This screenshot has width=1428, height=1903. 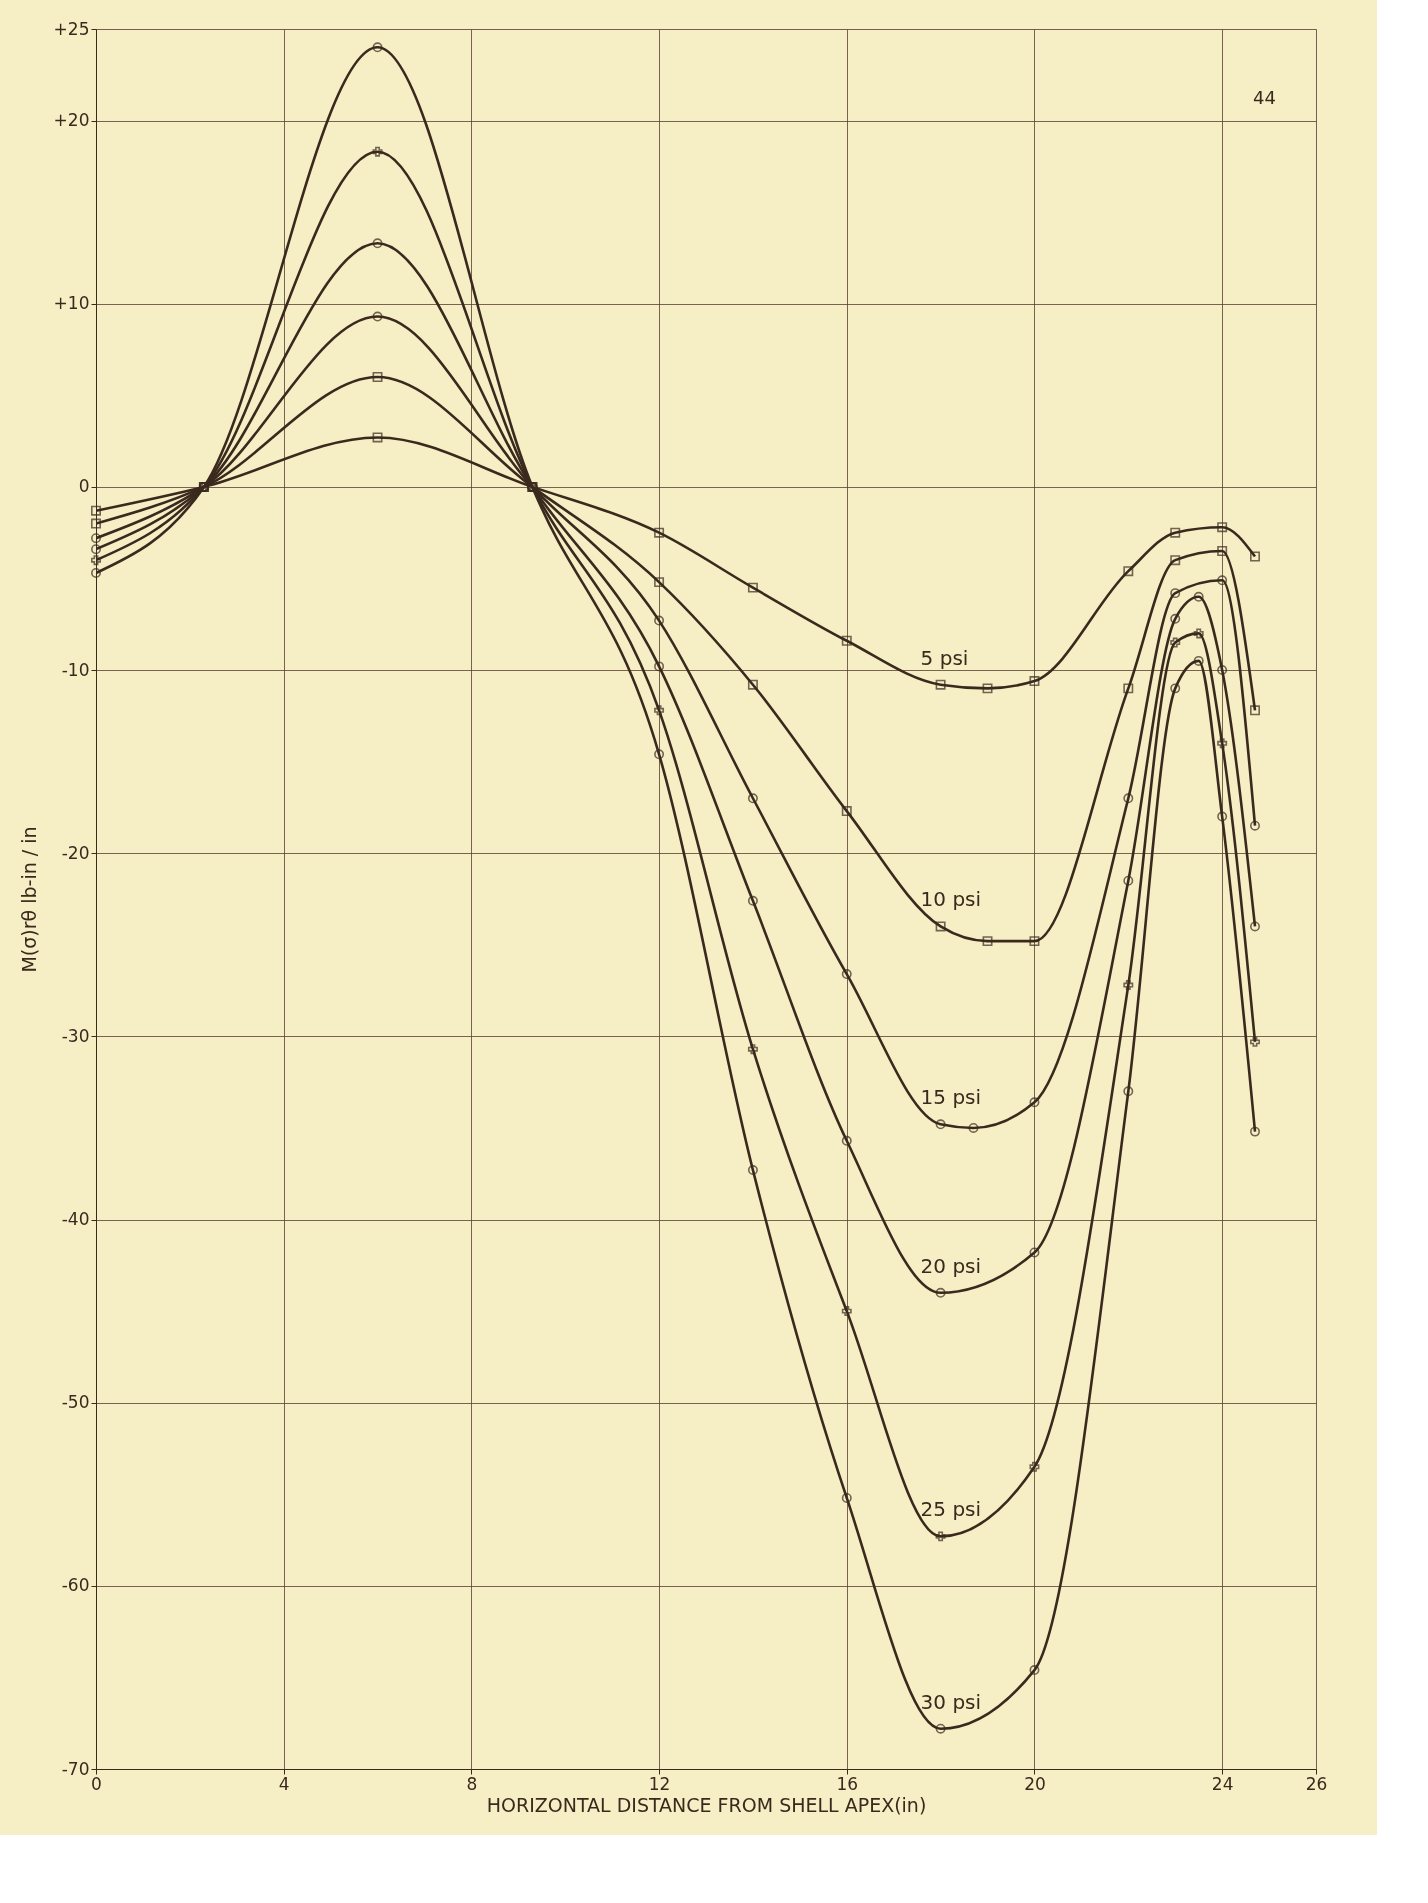 I want to click on x-tick-label: 24, so click(x=1222, y=1783).